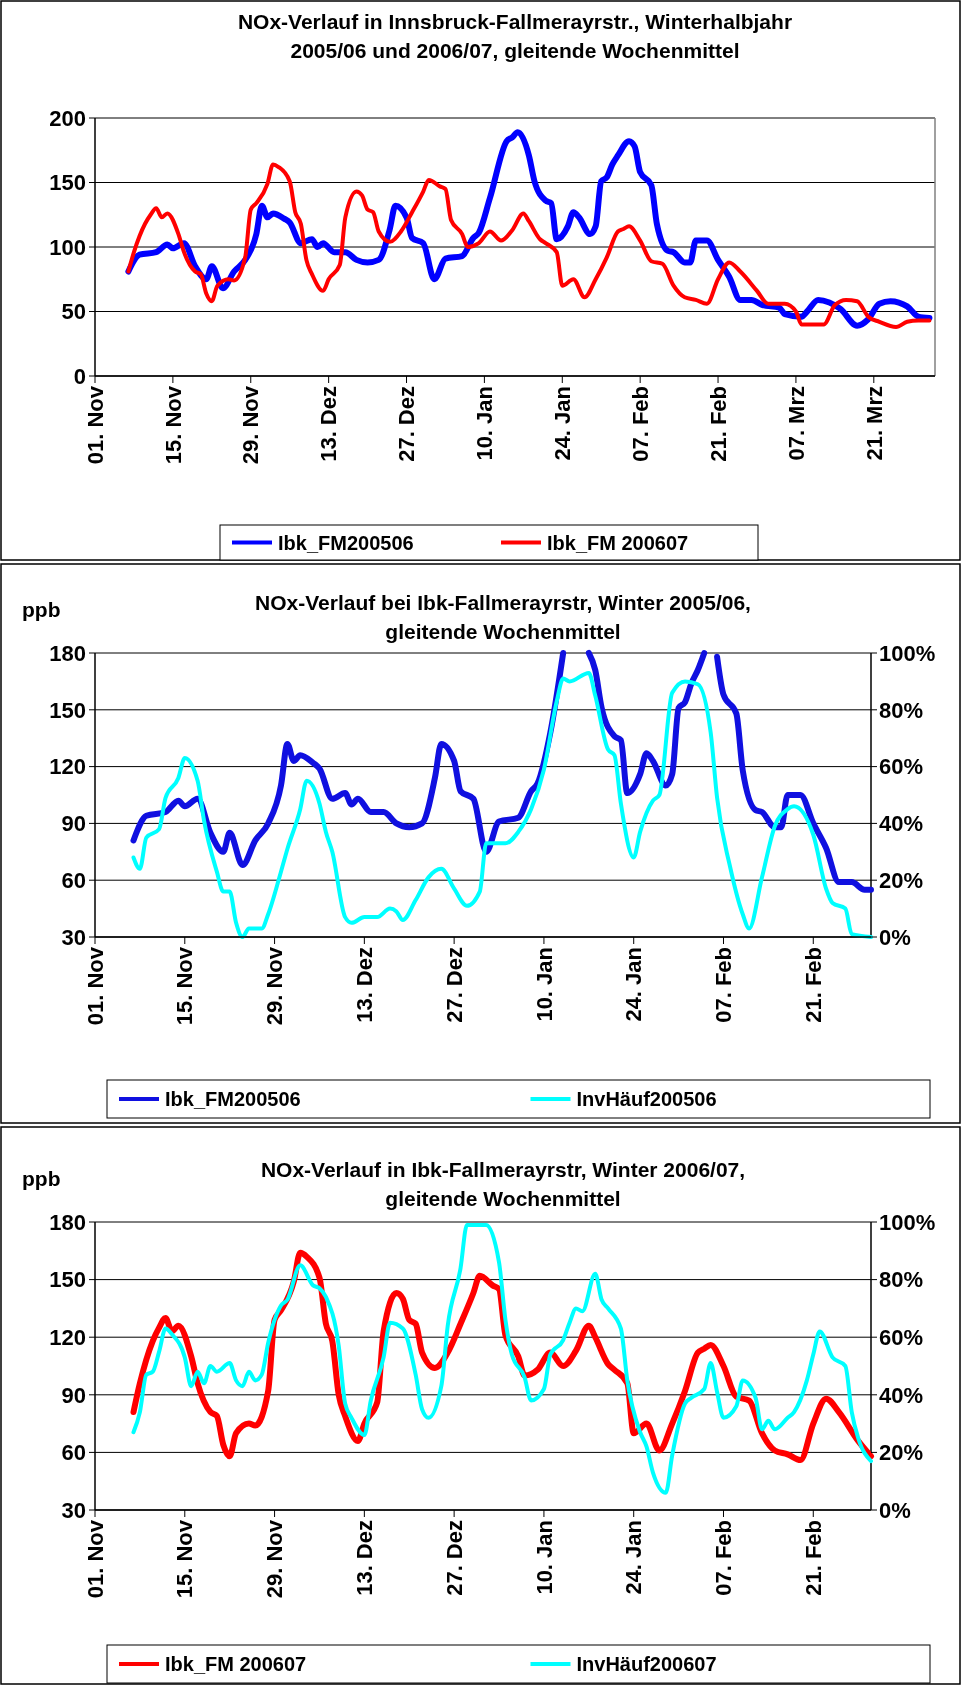 This screenshot has width=962, height=1686. I want to click on y-tick-label: 50, so click(73, 312).